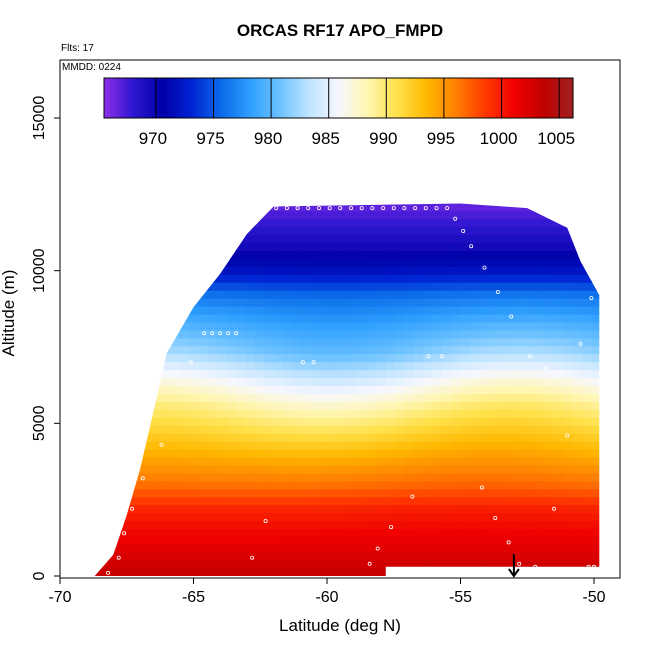 Image resolution: width=650 pixels, height=650 pixels. What do you see at coordinates (541, 98) in the screenshot?
I see `colorbar-segment` at bounding box center [541, 98].